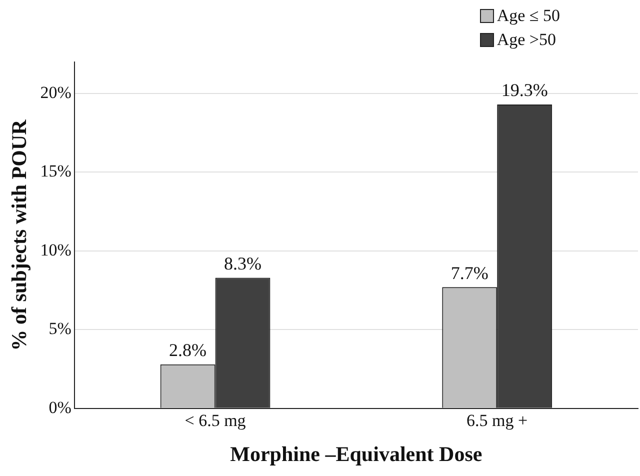 This screenshot has width=640, height=476. I want to click on x-axis-title: Morphine –Equivalent Dose, so click(356, 454).